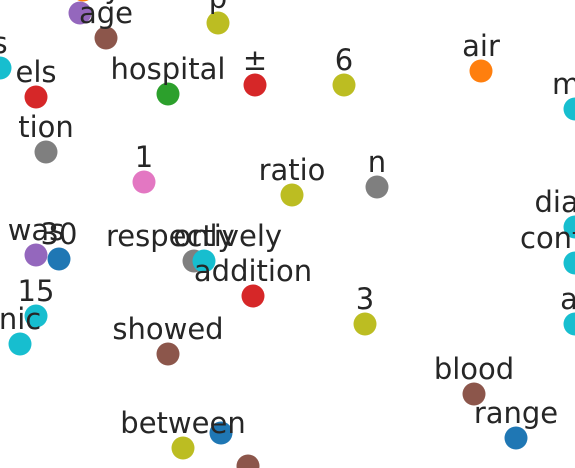 This screenshot has height=468, width=575. Describe the element at coordinates (204, 261) in the screenshot. I see `point-only` at that location.